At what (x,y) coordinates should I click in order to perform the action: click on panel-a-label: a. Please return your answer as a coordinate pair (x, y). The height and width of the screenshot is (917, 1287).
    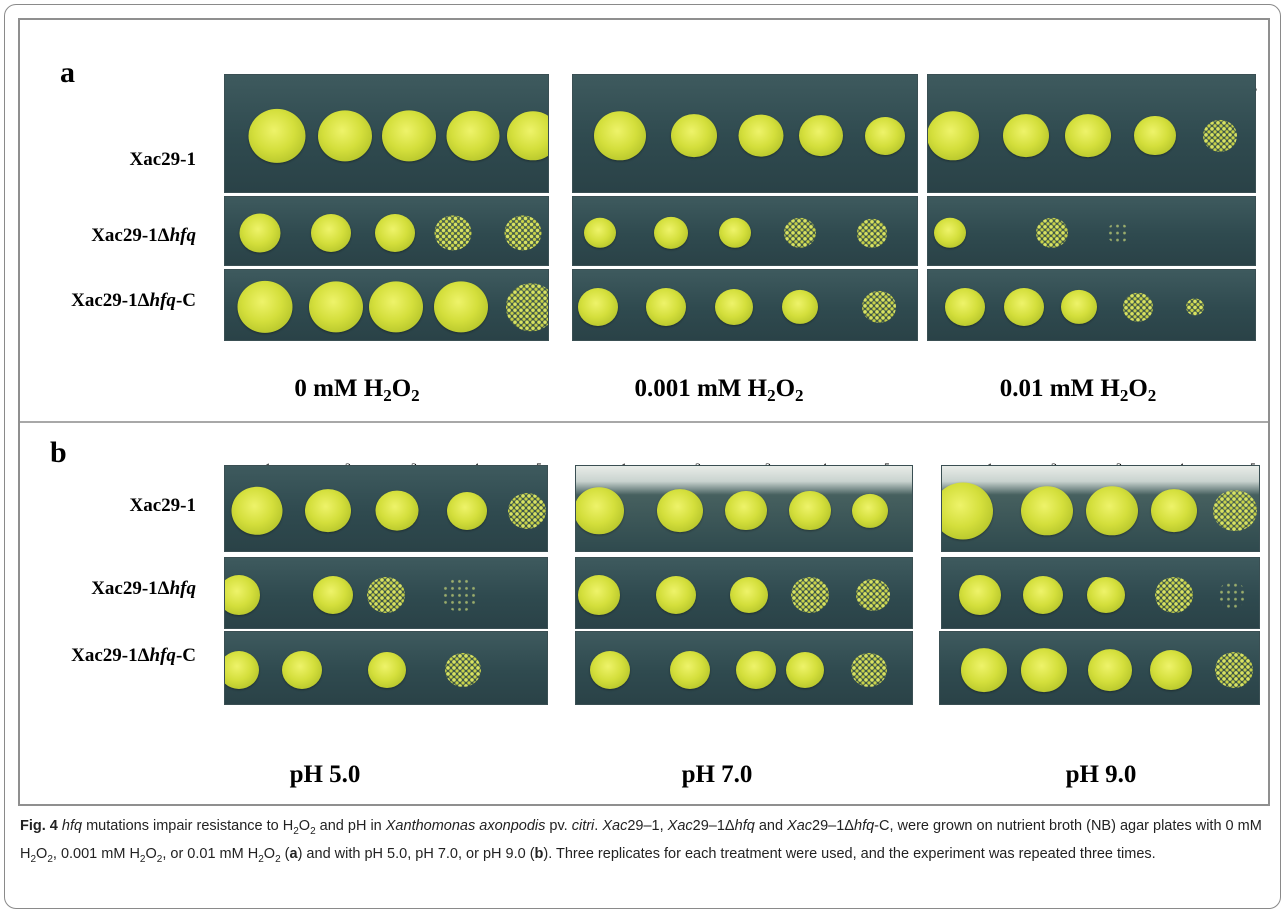
    Looking at the image, I should click on (67, 72).